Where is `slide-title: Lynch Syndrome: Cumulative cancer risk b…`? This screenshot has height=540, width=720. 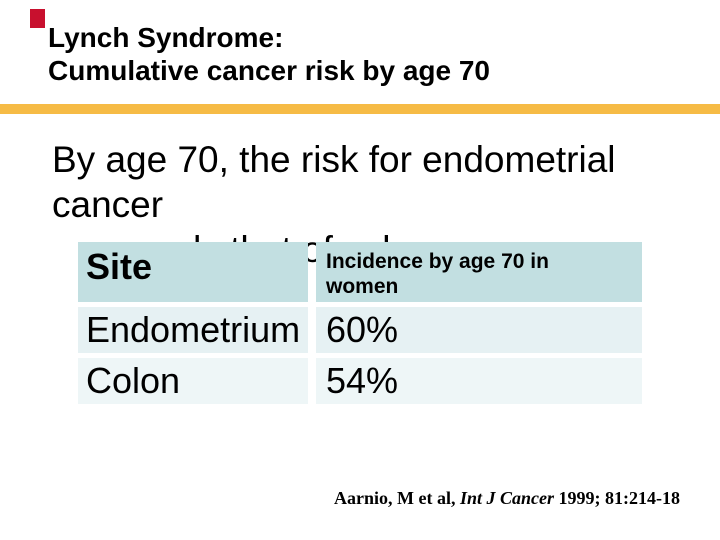
slide-title: Lynch Syndrome: Cumulative cancer risk b… is located at coordinates (269, 54).